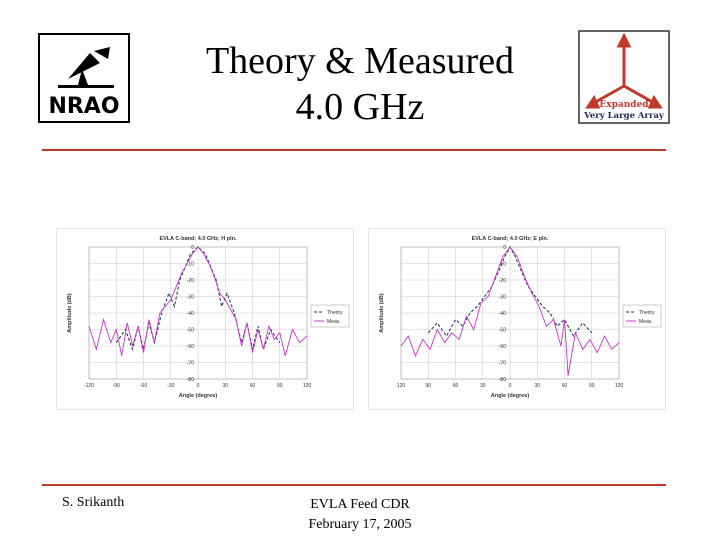  Describe the element at coordinates (360, 61) in the screenshot. I see `title-line-1: Theory & Measured` at that location.